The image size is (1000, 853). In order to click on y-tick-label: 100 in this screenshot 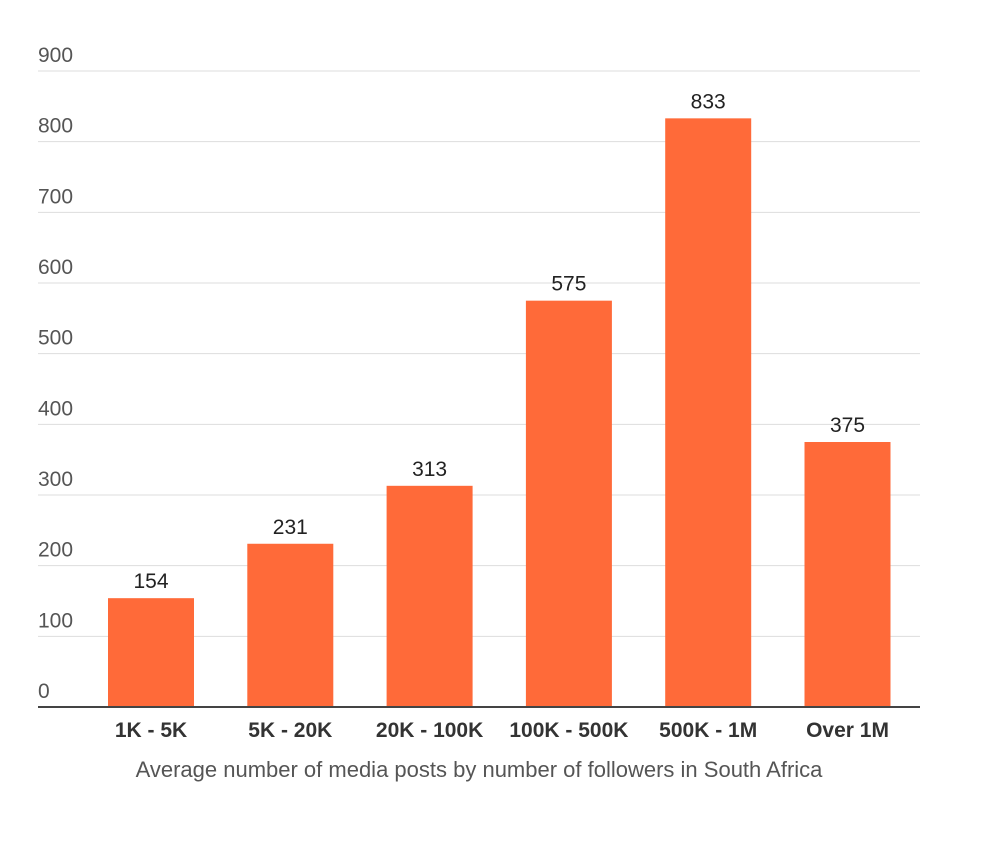, I will do `click(55, 620)`.